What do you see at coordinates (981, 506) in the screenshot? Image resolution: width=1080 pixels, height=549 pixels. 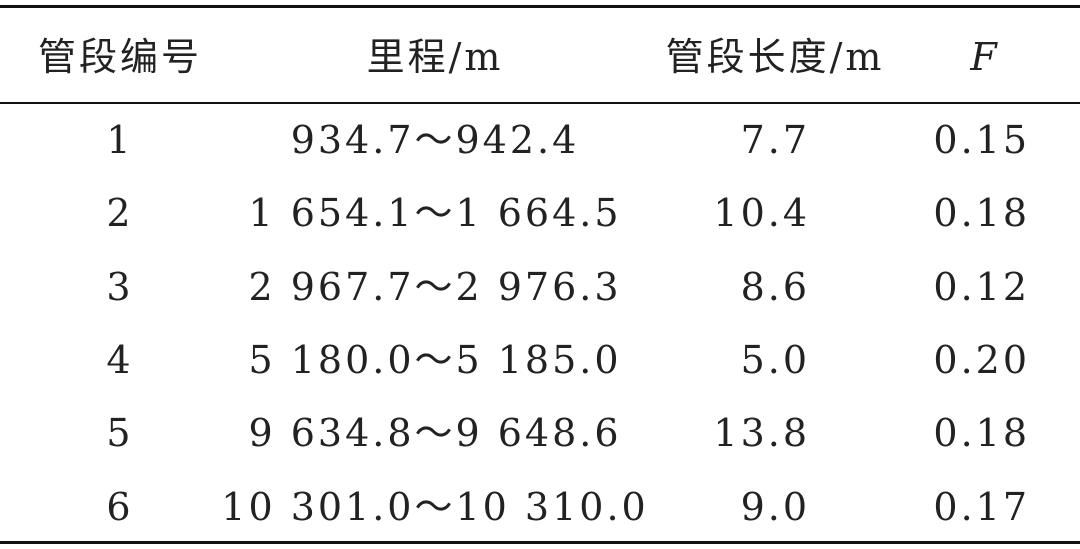 I see `table-cell: 0.17` at bounding box center [981, 506].